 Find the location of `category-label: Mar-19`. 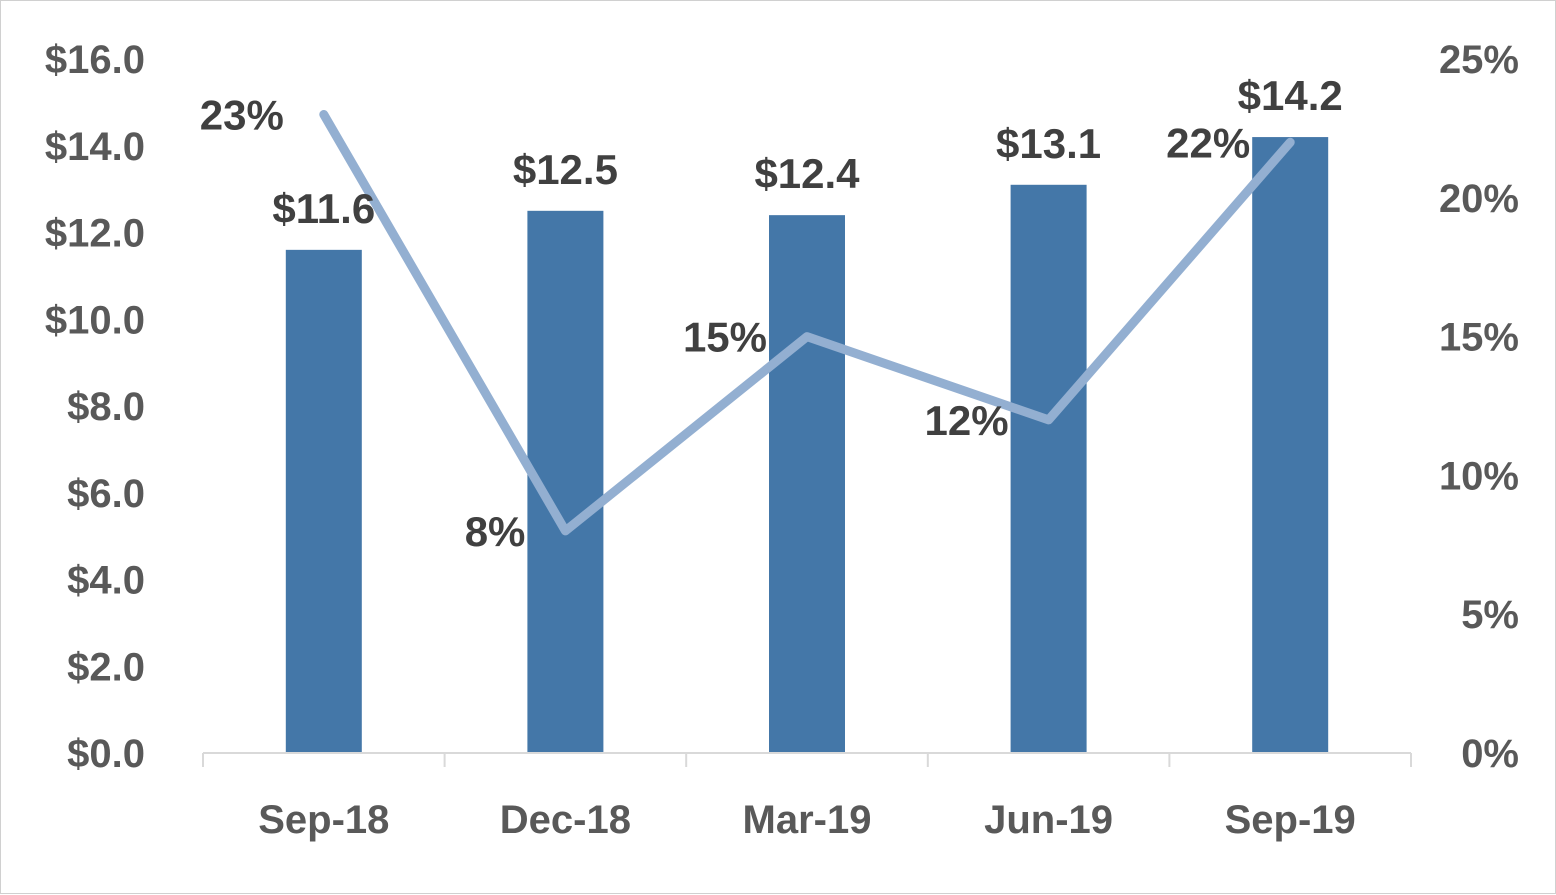

category-label: Mar-19 is located at coordinates (807, 820).